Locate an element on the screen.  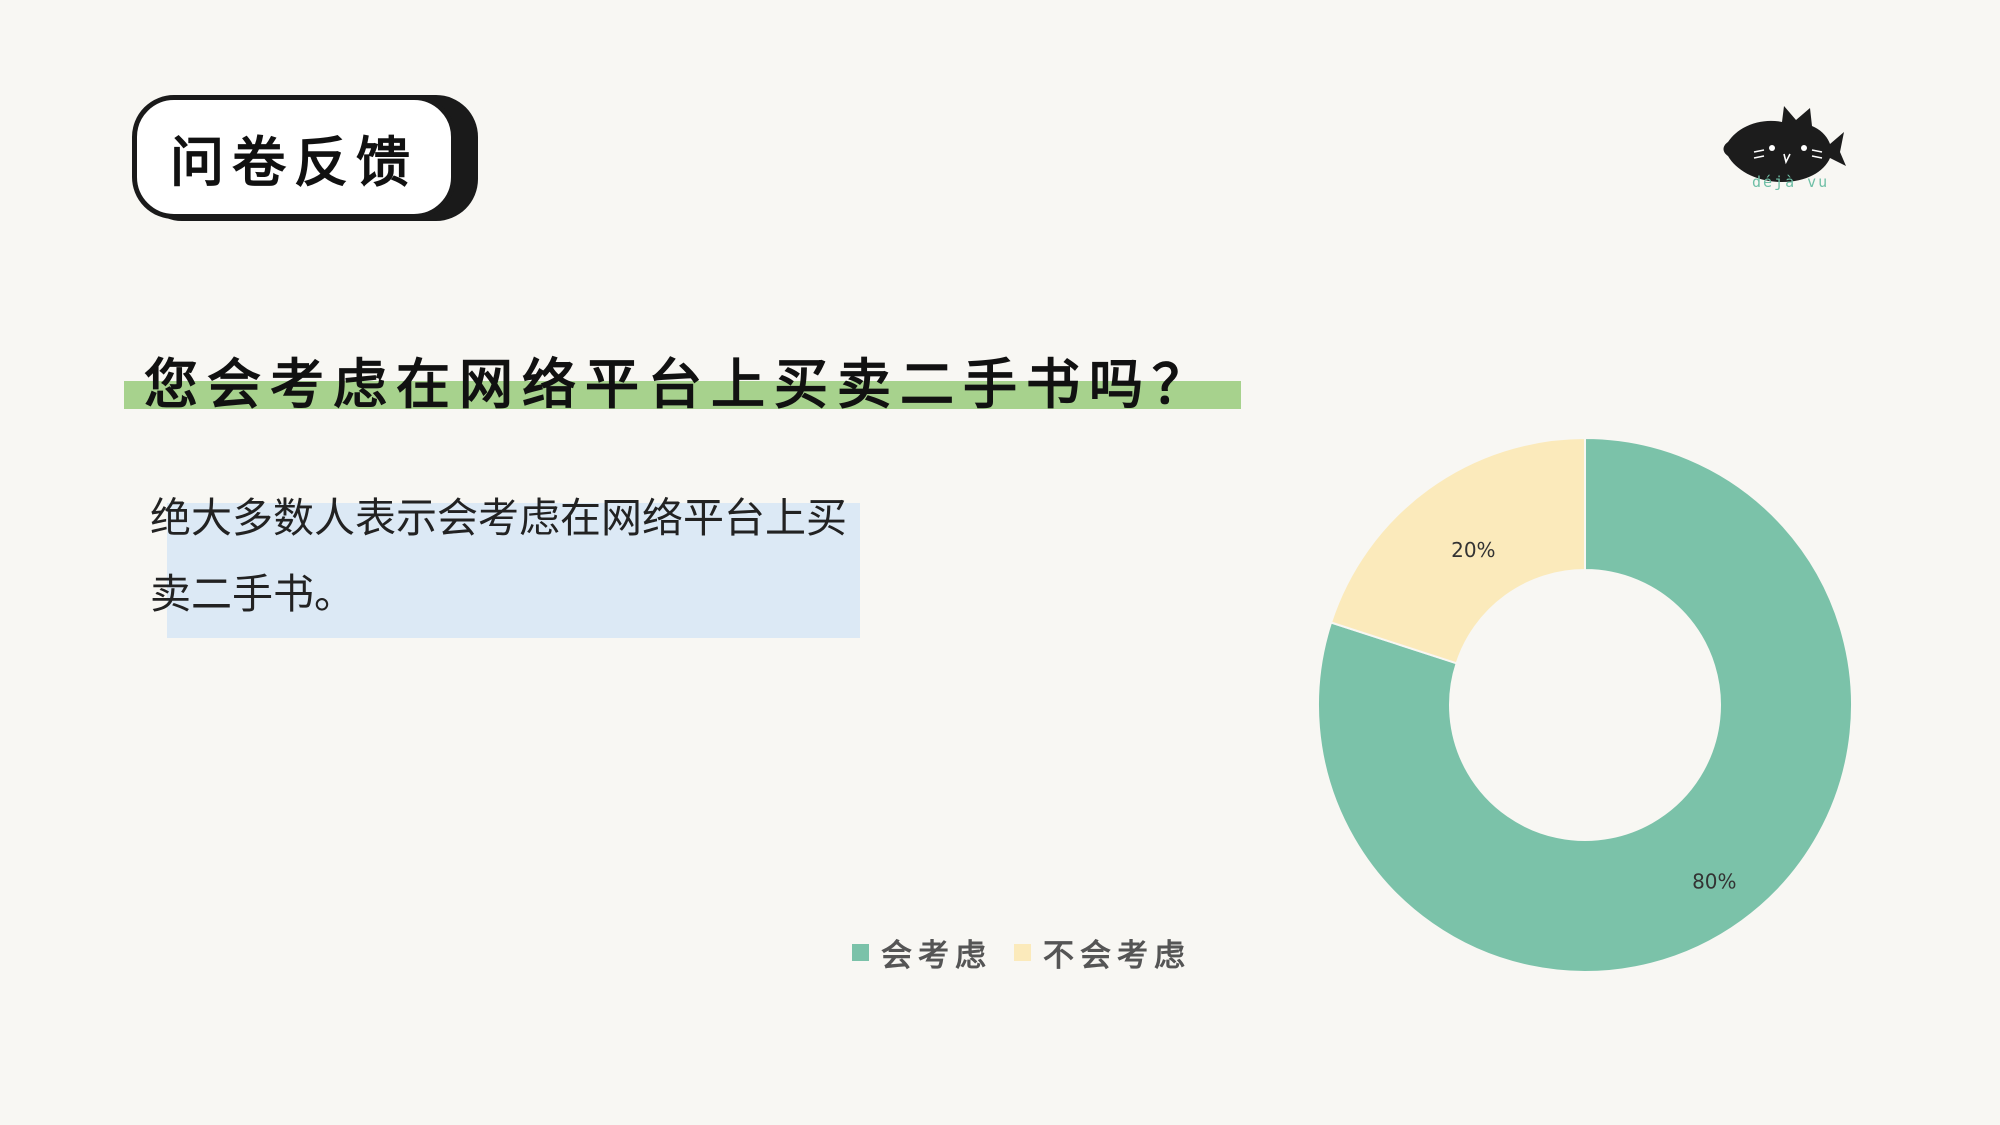
legend-item-no: 不会考虑 is located at coordinates (1102, 952).